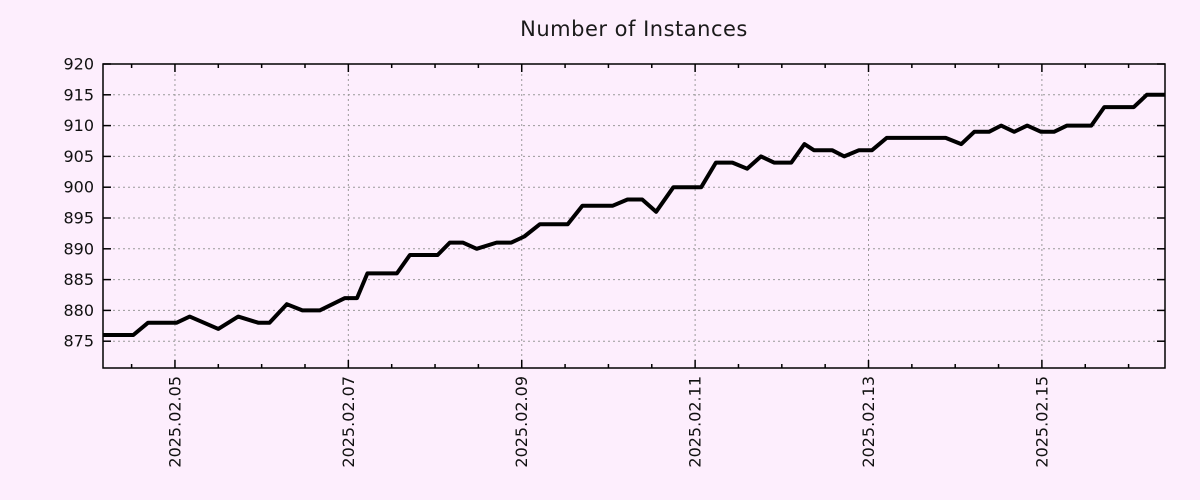 The width and height of the screenshot is (1200, 500). Describe the element at coordinates (695, 422) in the screenshot. I see `x-tick-label: 2025.02.11` at that location.